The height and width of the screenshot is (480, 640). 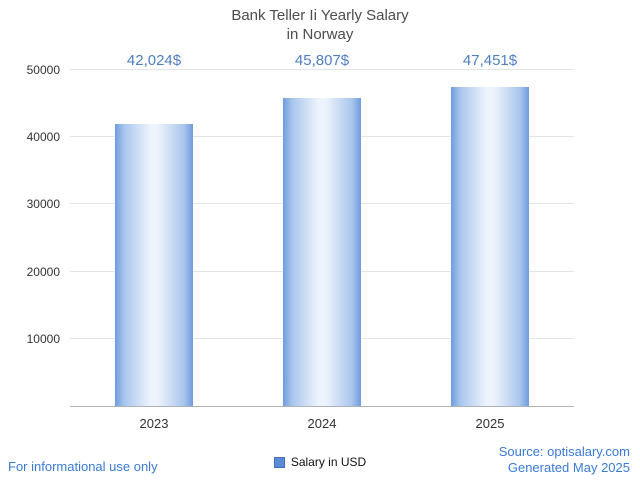 What do you see at coordinates (568, 467) in the screenshot?
I see `generated-text: Generated May 2025` at bounding box center [568, 467].